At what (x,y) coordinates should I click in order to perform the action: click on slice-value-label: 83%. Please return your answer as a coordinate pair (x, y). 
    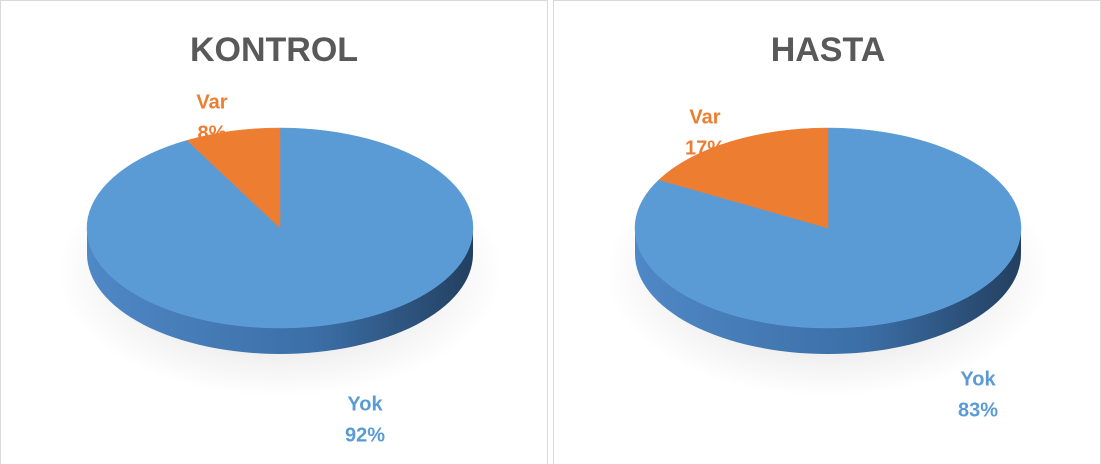
    Looking at the image, I should click on (978, 410).